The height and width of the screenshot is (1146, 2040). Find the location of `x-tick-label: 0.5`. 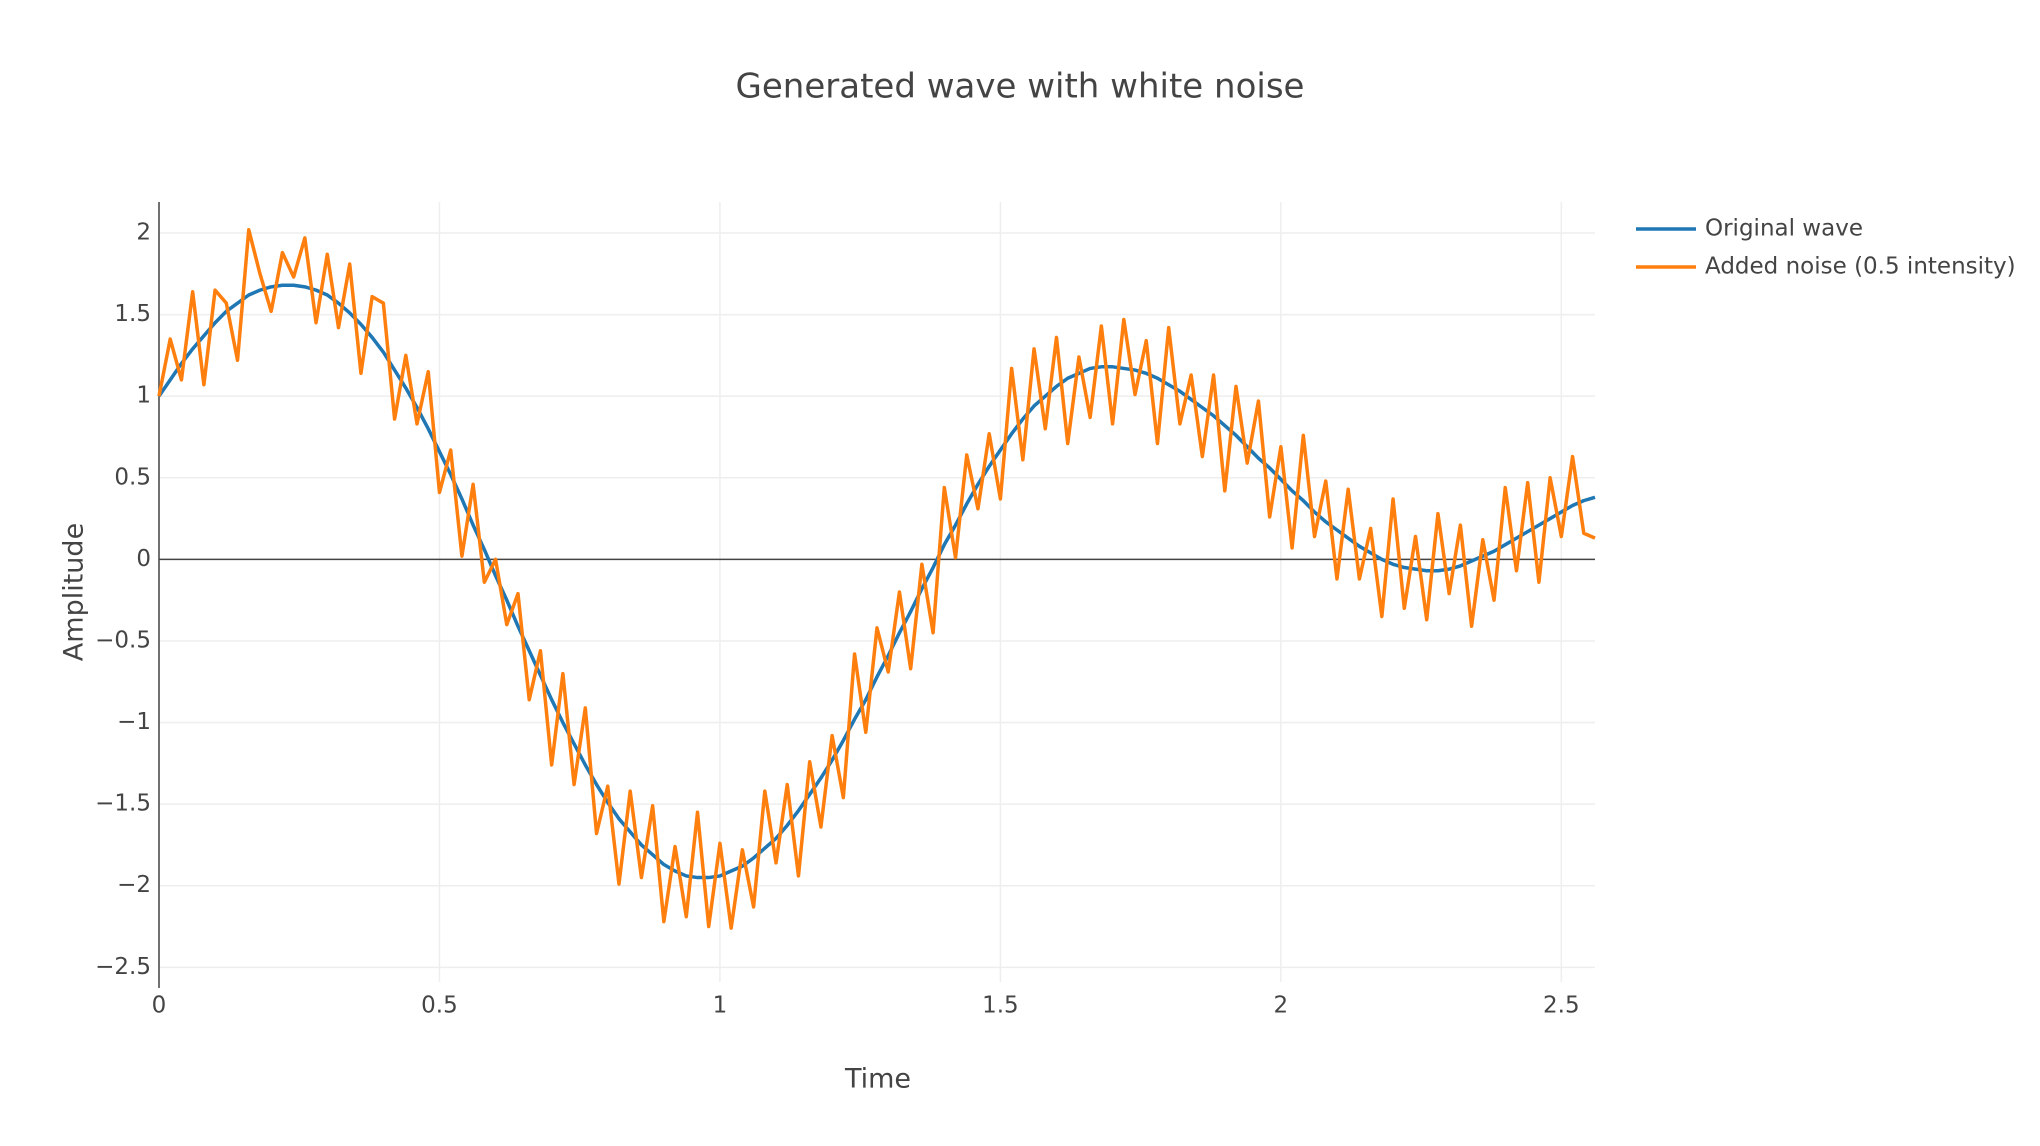

x-tick-label: 0.5 is located at coordinates (439, 1006).